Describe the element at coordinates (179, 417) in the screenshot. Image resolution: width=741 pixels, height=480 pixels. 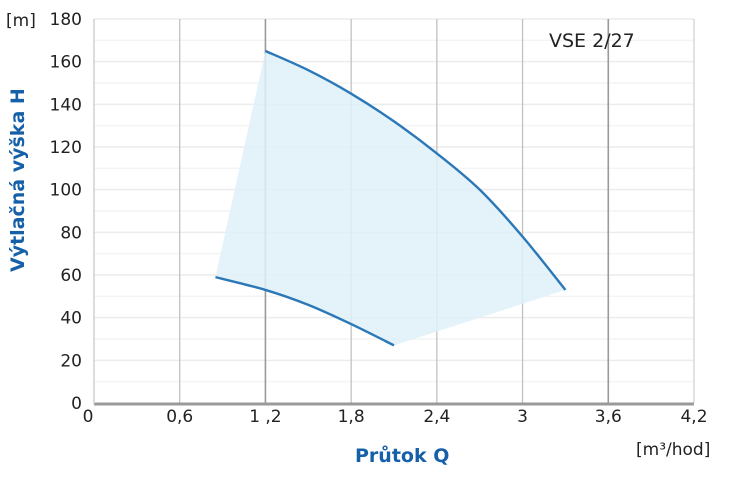
I see `x-tick-label: 0,6` at that location.